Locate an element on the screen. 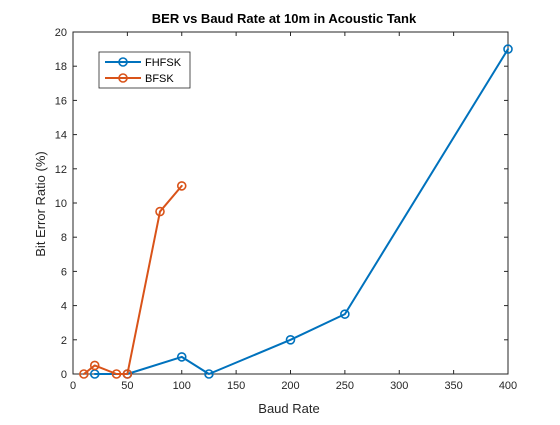 Image resolution: width=560 pixels, height=425 pixels. x-tick-label: 200 is located at coordinates (290, 386).